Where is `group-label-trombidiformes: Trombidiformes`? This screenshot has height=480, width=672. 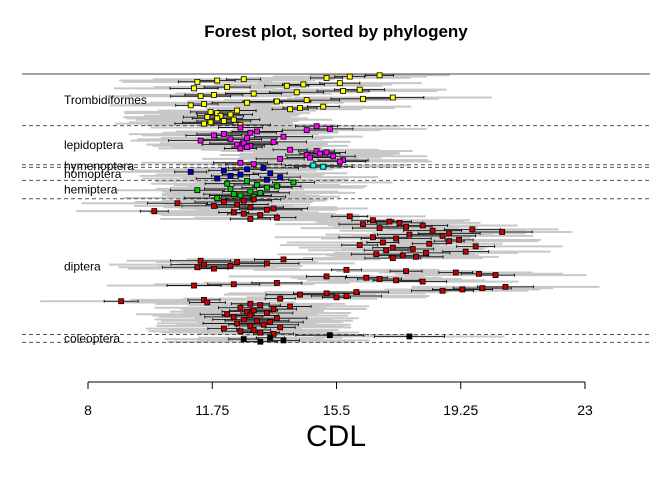 group-label-trombidiformes: Trombidiformes is located at coordinates (105, 100).